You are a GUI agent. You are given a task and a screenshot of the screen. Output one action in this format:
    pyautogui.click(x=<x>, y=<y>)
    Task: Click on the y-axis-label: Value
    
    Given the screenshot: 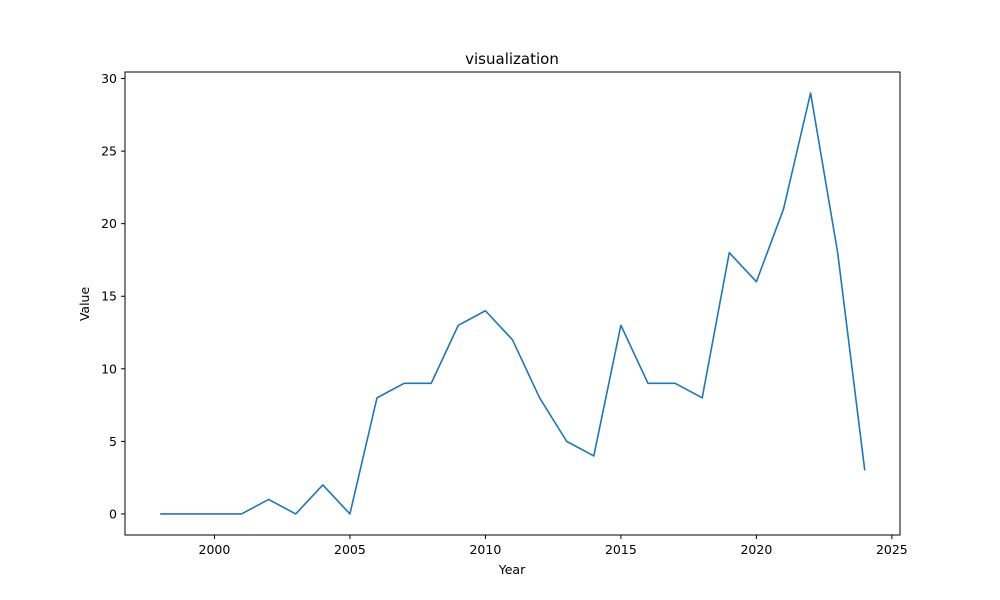 What is the action you would take?
    pyautogui.click(x=84, y=304)
    